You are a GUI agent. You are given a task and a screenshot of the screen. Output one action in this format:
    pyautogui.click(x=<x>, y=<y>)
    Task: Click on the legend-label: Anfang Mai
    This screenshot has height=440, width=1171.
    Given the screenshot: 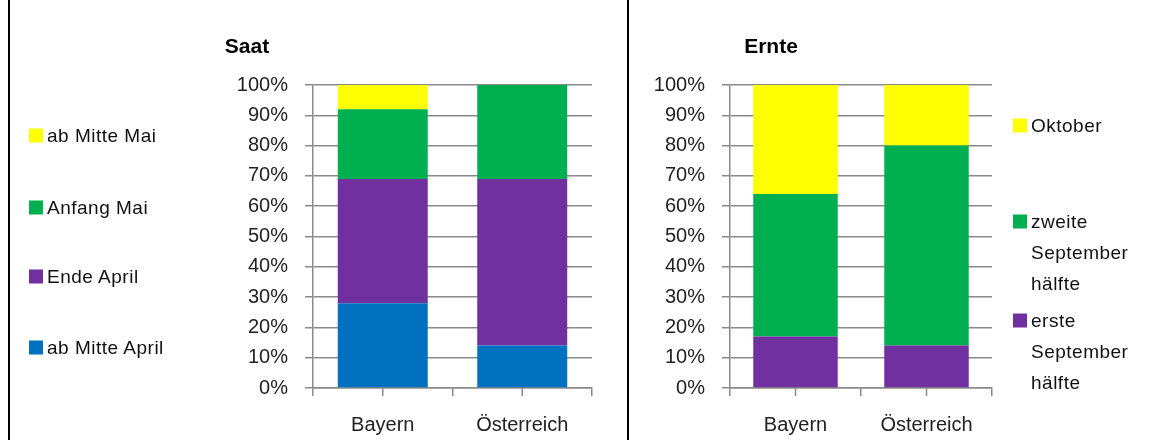 What is the action you would take?
    pyautogui.click(x=98, y=207)
    